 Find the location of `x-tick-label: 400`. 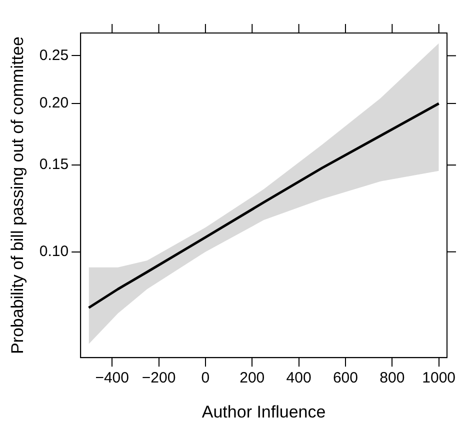

x-tick-label: 400 is located at coordinates (299, 378).